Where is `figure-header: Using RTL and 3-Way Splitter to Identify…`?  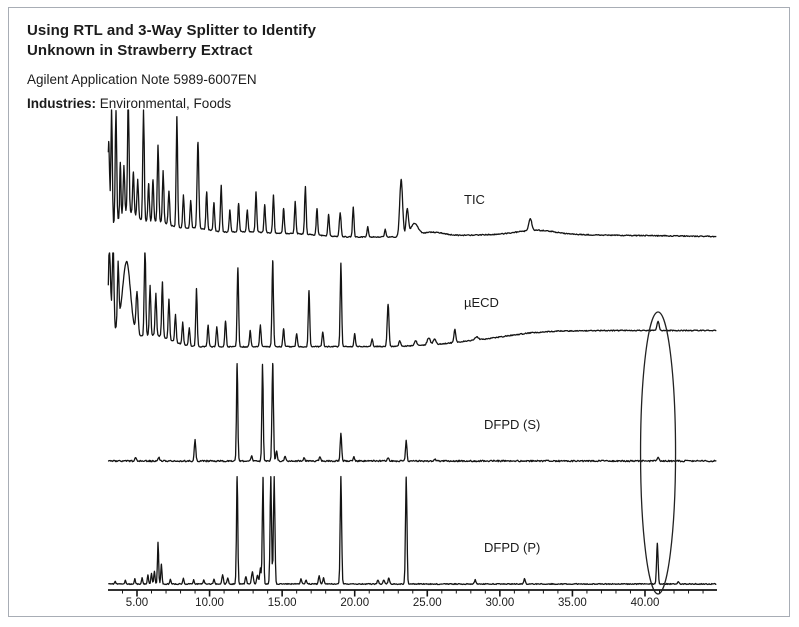
figure-header: Using RTL and 3-Way Splitter to Identify… is located at coordinates (237, 66).